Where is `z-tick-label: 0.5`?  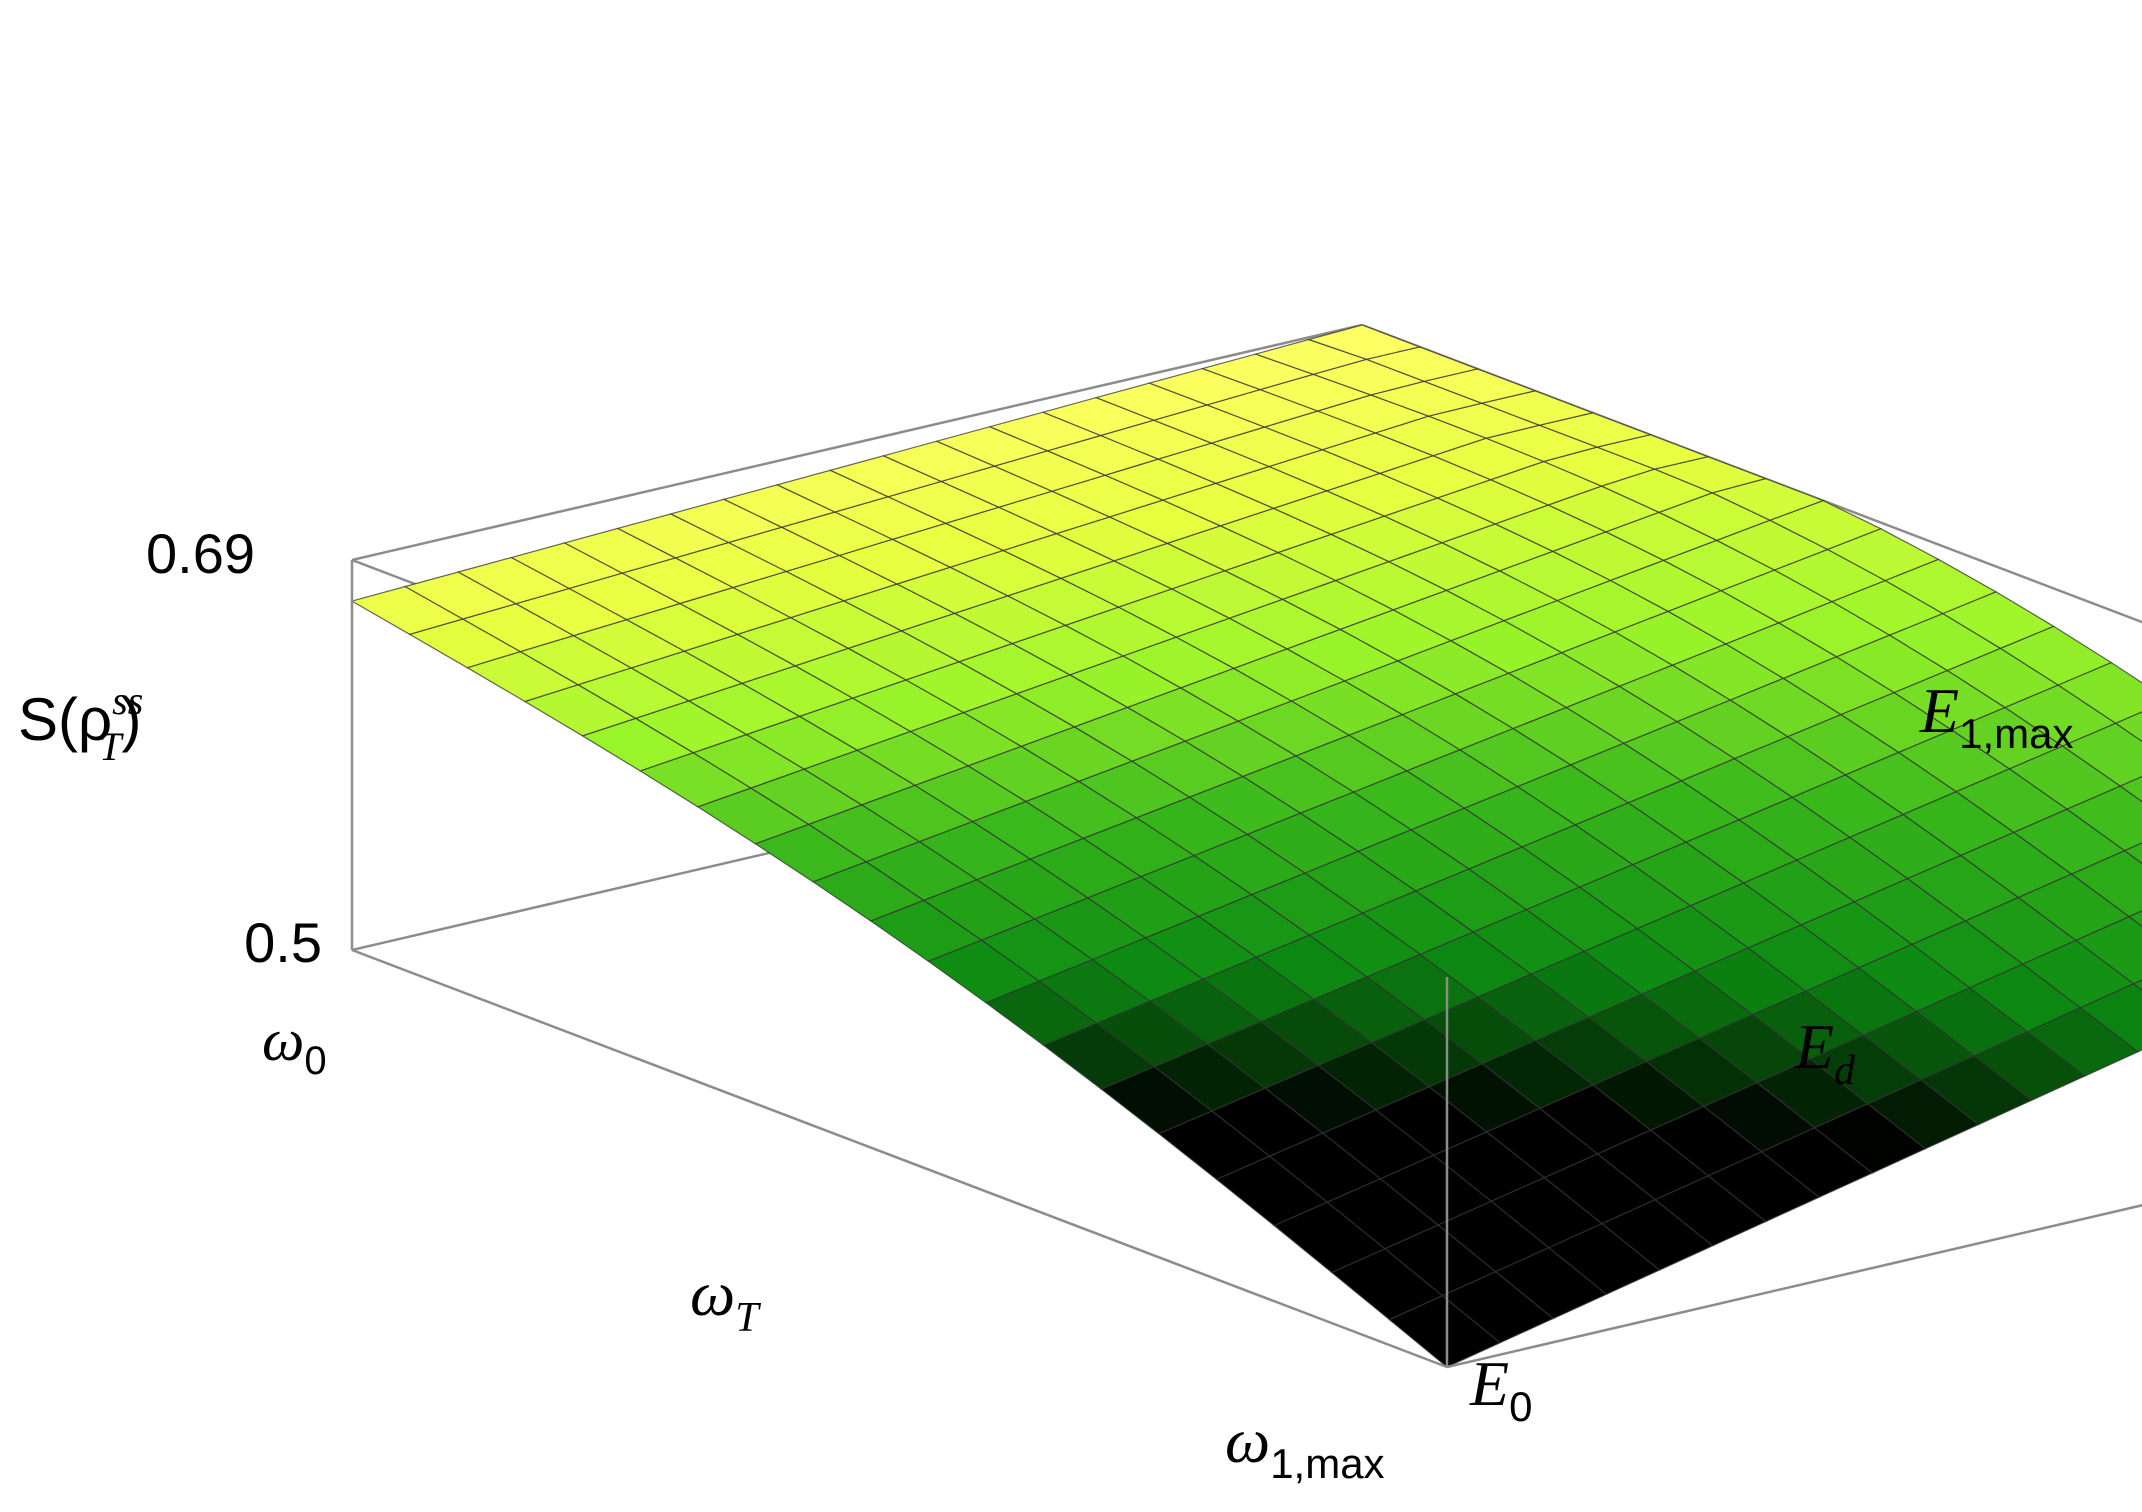
z-tick-label: 0.5 is located at coordinates (283, 942).